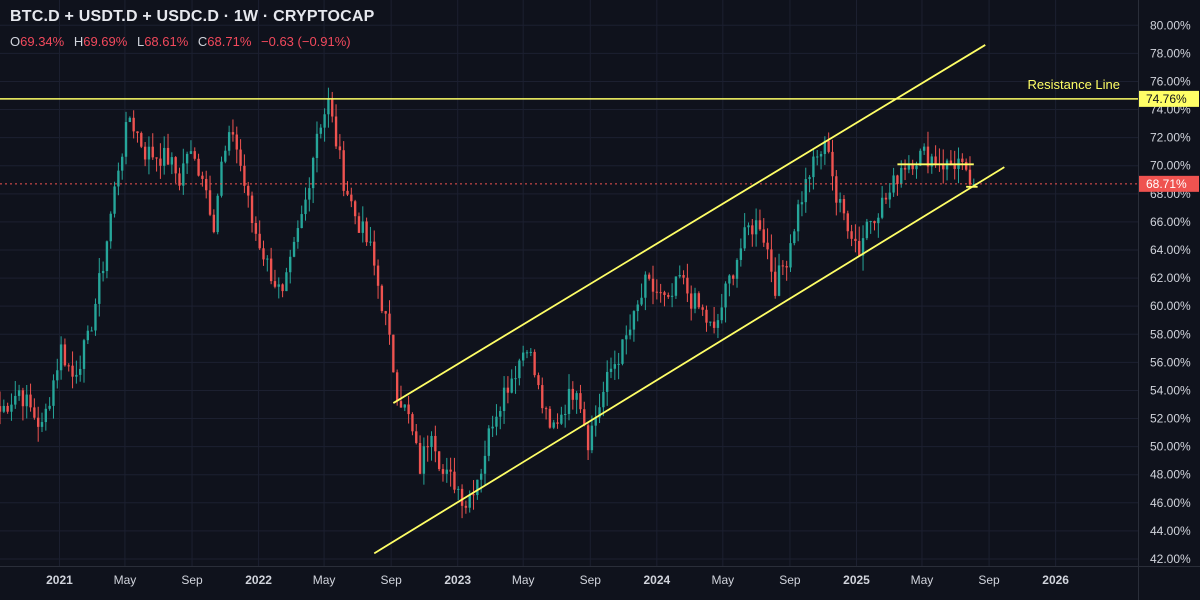 The image size is (1200, 600). Describe the element at coordinates (1170, 447) in the screenshot. I see `y-tick-label: 50.00%` at that location.